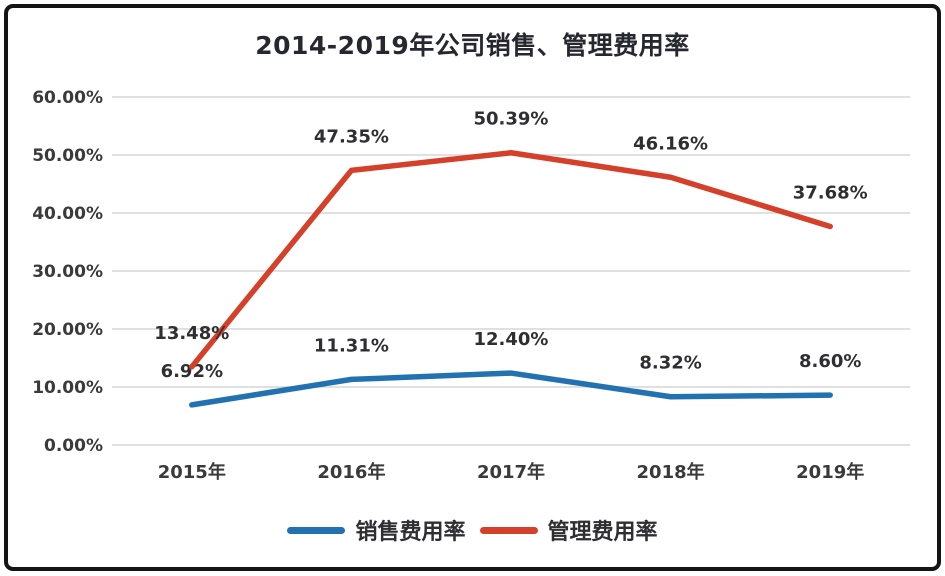  I want to click on data-label: 37.68%, so click(830, 192).